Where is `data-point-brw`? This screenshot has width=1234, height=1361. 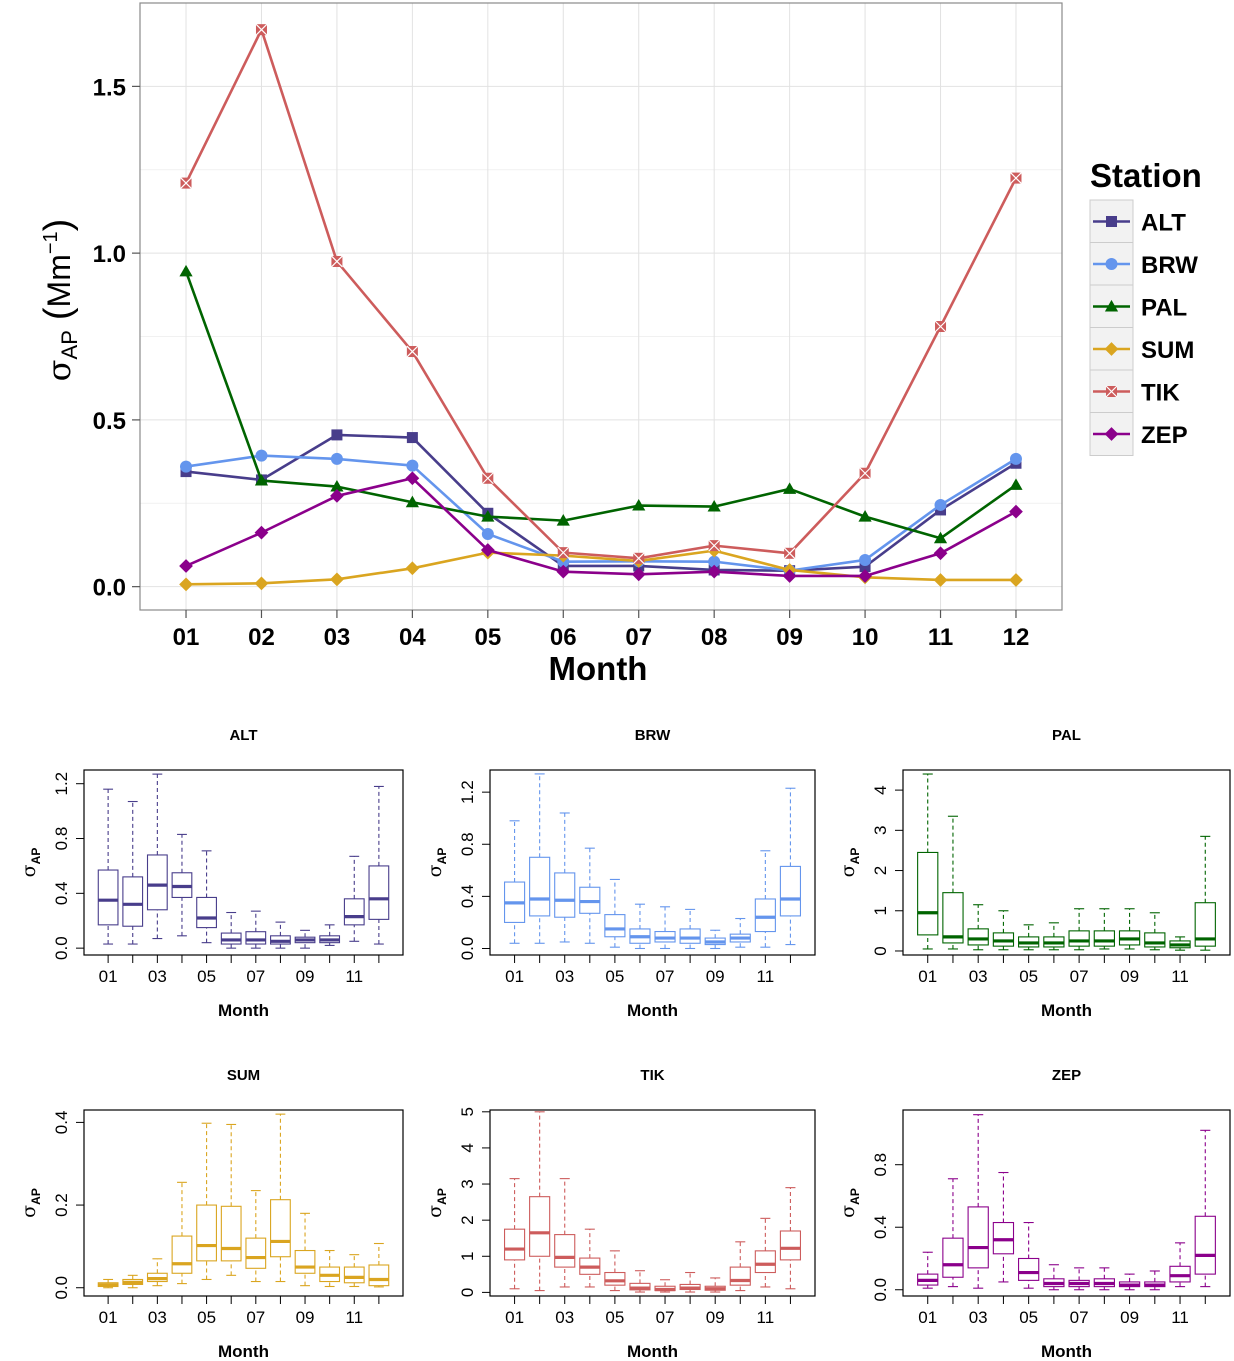
data-point-brw is located at coordinates (940, 504).